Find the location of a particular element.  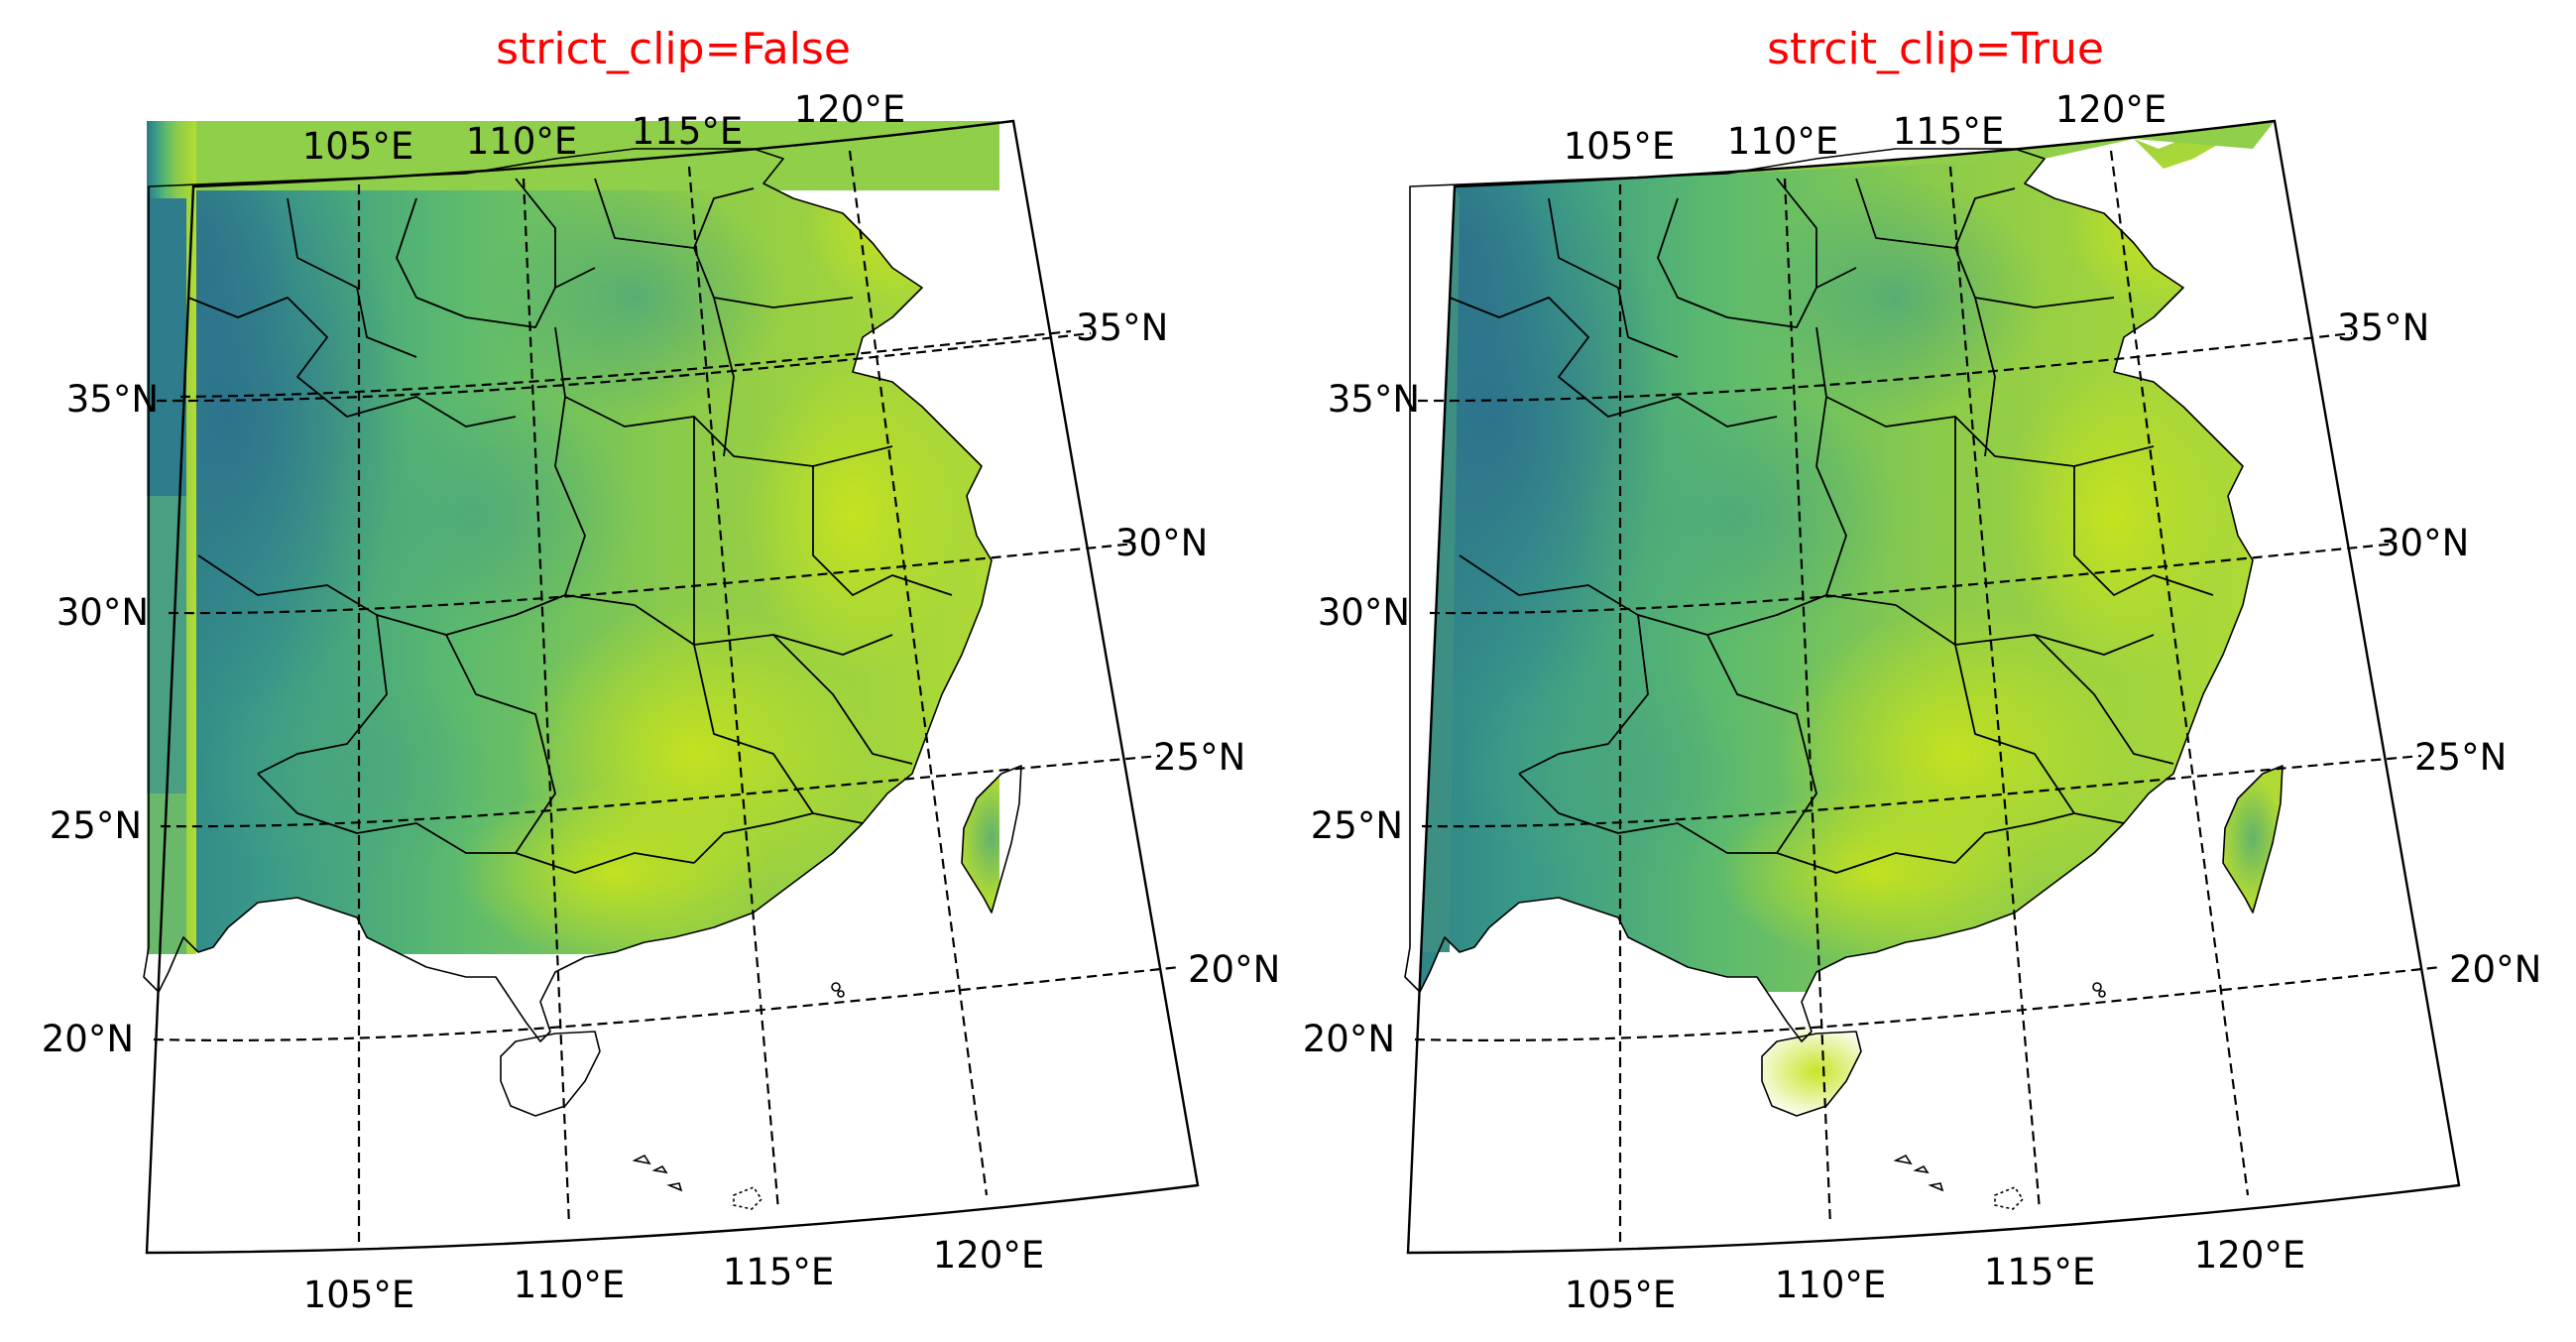

lat-labels-right-left: 35°N 30°N 25°N 20°N is located at coordinates (1178, 648).